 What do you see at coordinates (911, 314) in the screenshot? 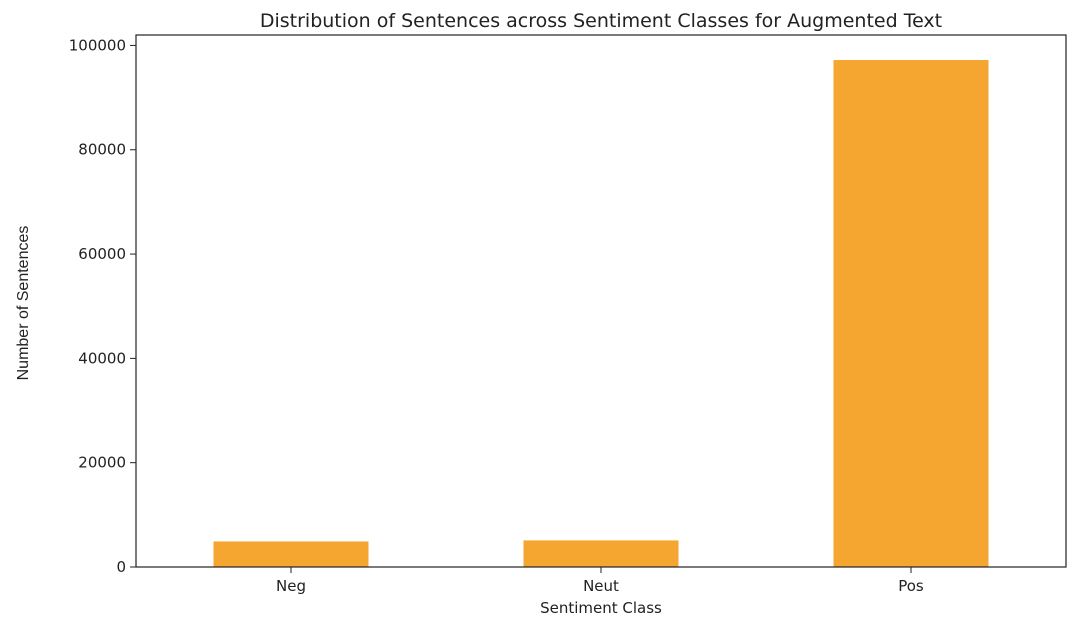
I see `bar-pos` at bounding box center [911, 314].